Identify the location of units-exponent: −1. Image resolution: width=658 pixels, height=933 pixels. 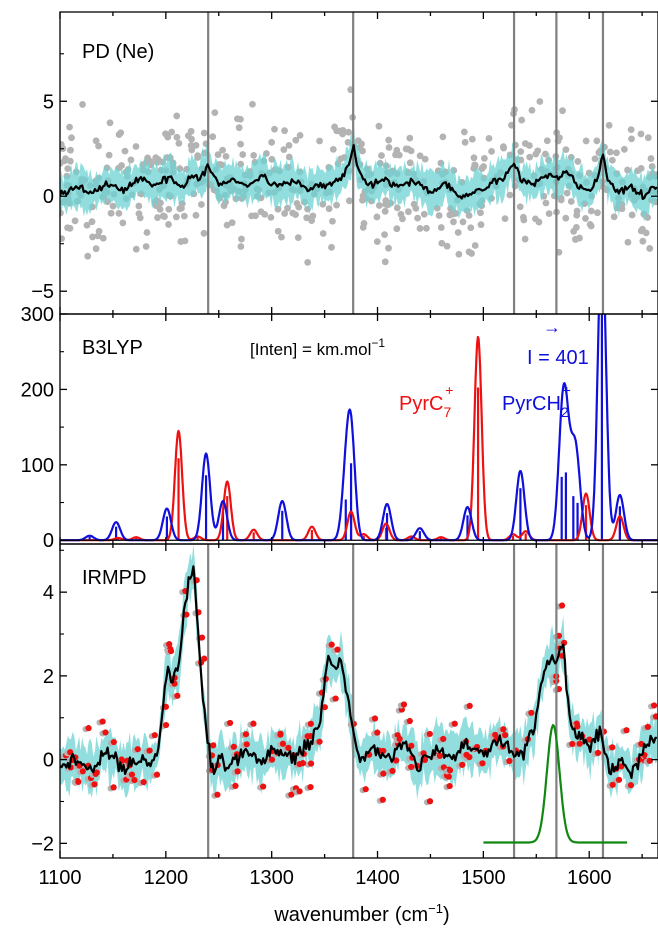
(378, 343).